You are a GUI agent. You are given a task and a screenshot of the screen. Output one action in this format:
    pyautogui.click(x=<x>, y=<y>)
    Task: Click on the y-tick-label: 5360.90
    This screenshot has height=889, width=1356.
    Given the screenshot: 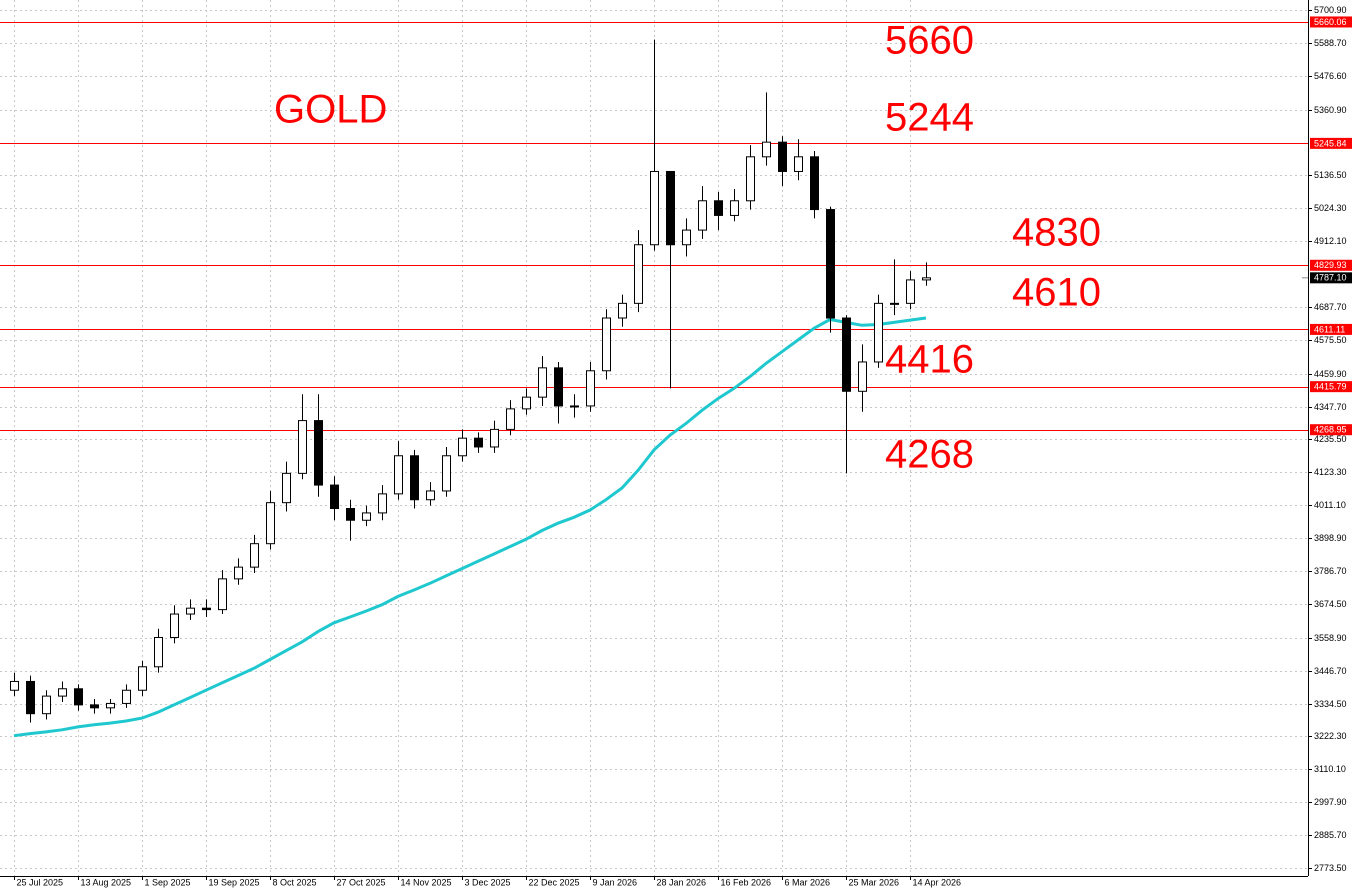 What is the action you would take?
    pyautogui.click(x=1330, y=110)
    